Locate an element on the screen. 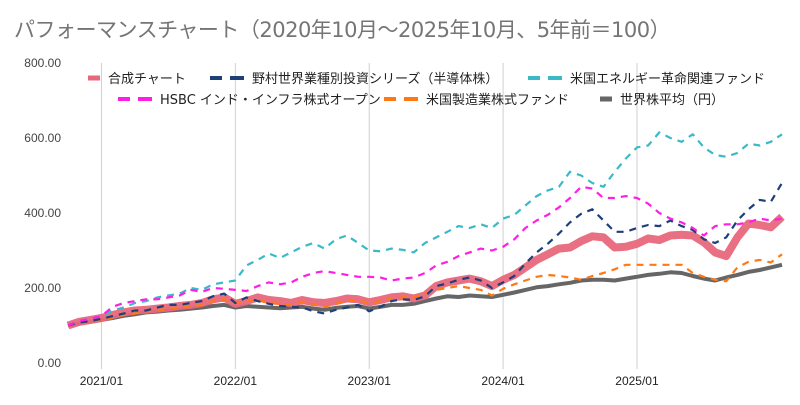 The height and width of the screenshot is (405, 800). x-tick-label: 2023/01 is located at coordinates (370, 381).